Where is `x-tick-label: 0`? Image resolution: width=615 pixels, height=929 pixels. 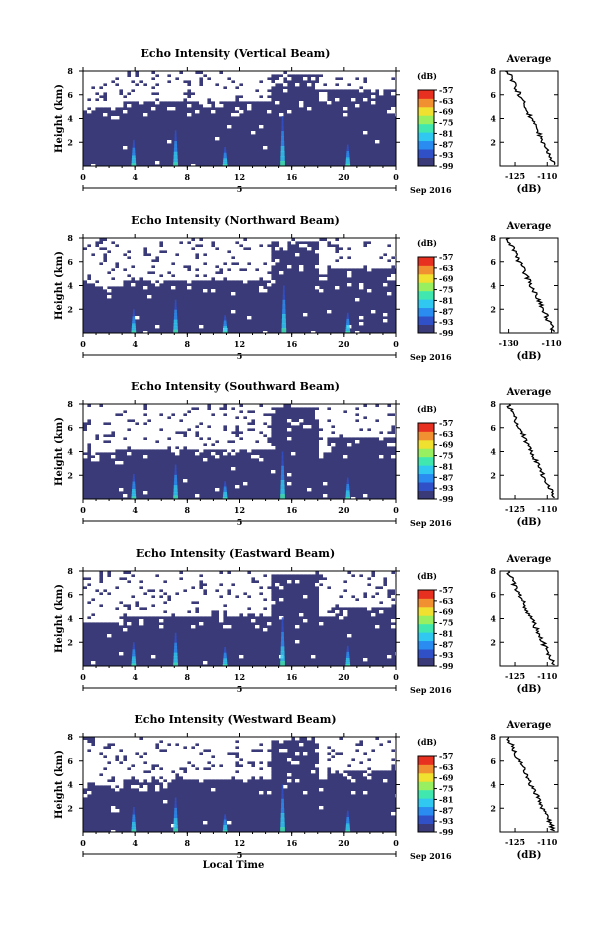
x-tick-label: 0 is located at coordinates (83, 177).